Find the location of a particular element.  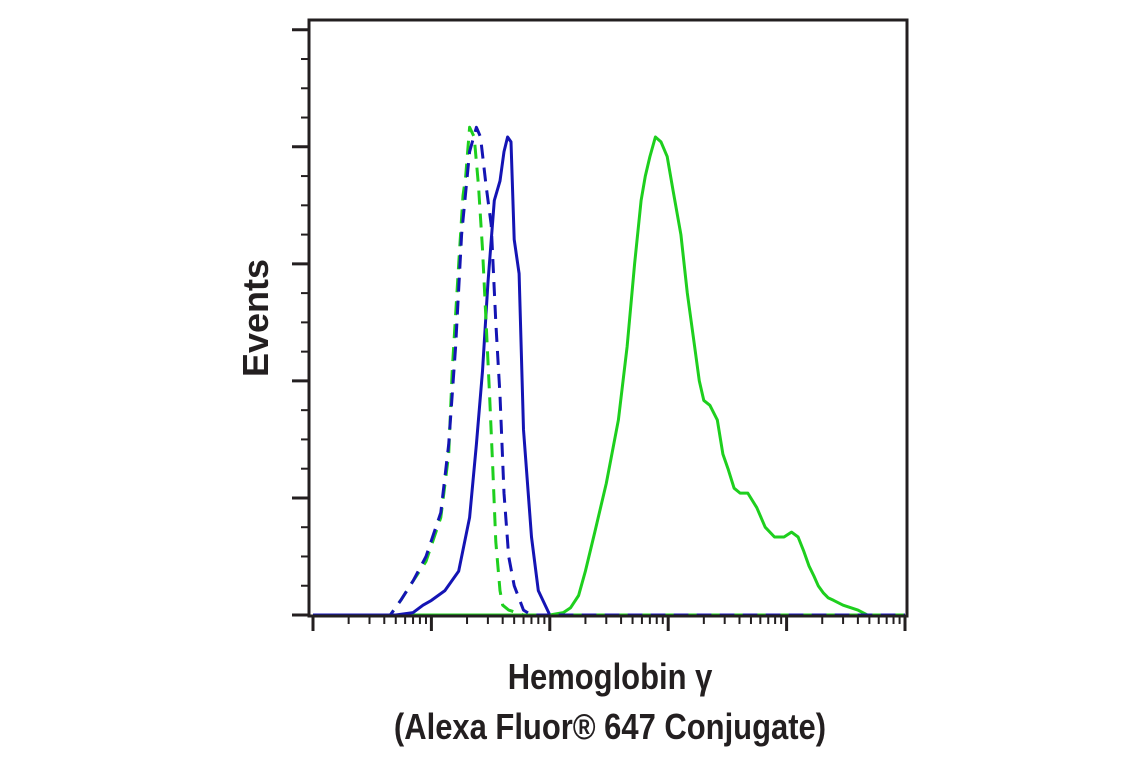

x-axis-label-line2: (Alexa Fluor® 647 Conjugate) is located at coordinates (610, 728).